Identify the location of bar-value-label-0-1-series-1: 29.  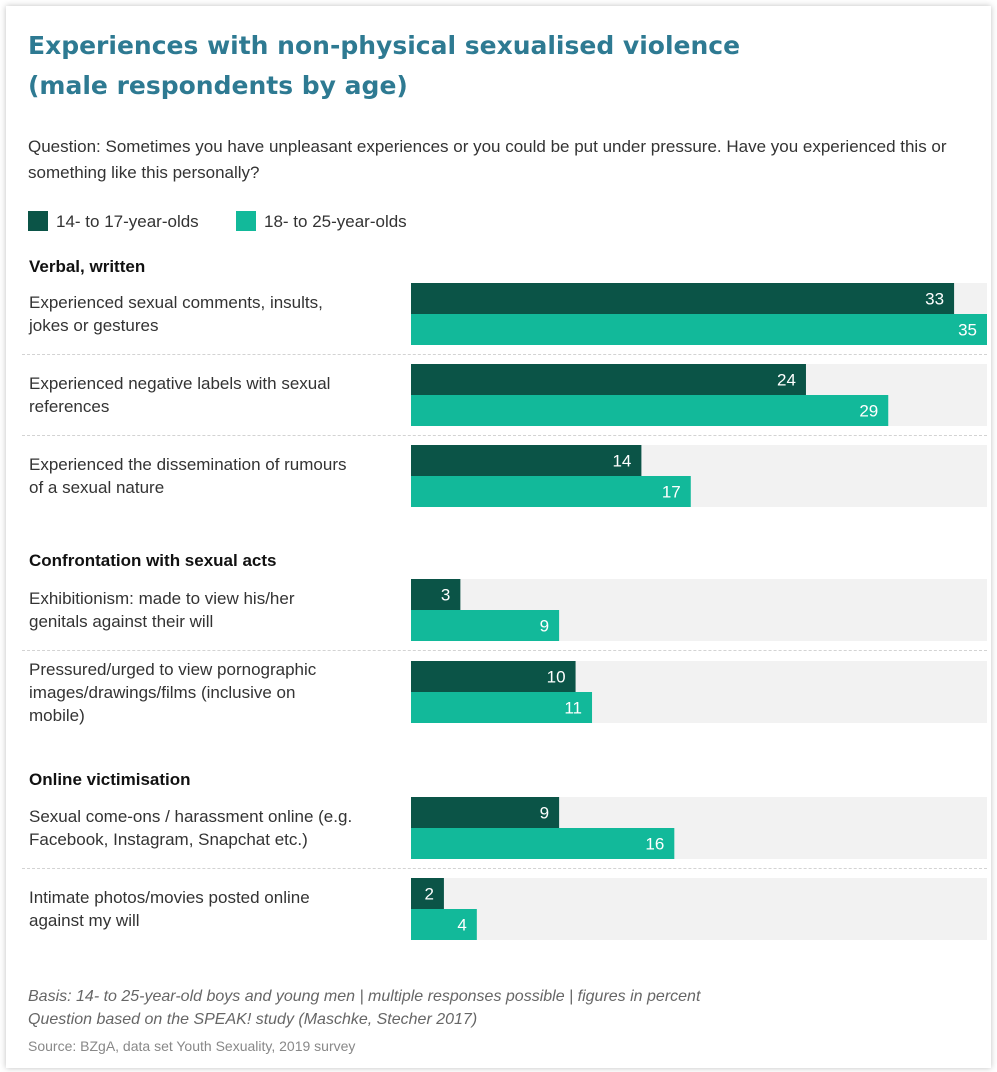
(868, 411).